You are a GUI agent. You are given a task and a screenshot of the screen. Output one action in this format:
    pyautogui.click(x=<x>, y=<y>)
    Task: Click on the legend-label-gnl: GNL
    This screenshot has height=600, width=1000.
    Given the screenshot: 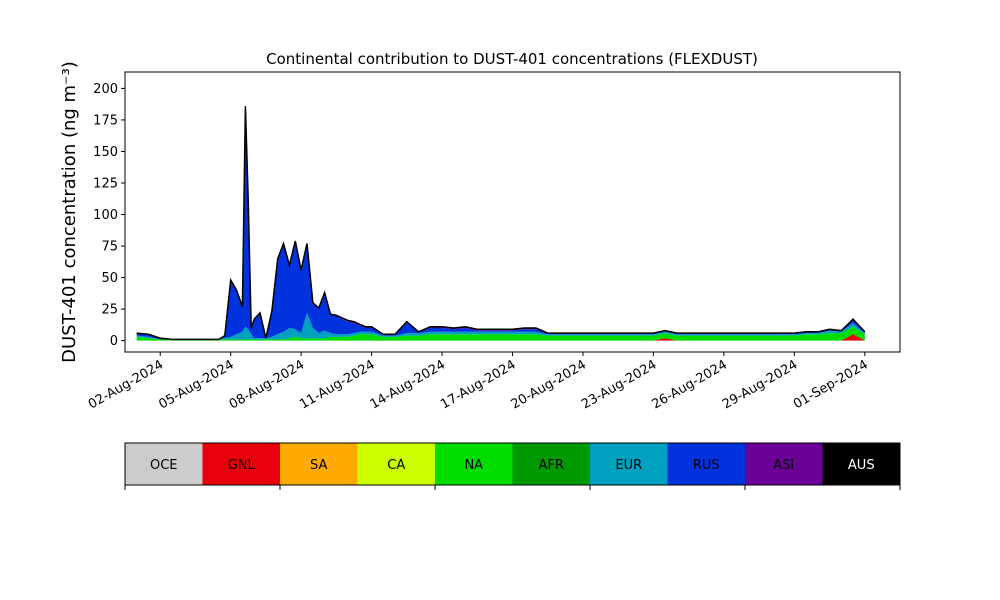 What is the action you would take?
    pyautogui.click(x=242, y=465)
    